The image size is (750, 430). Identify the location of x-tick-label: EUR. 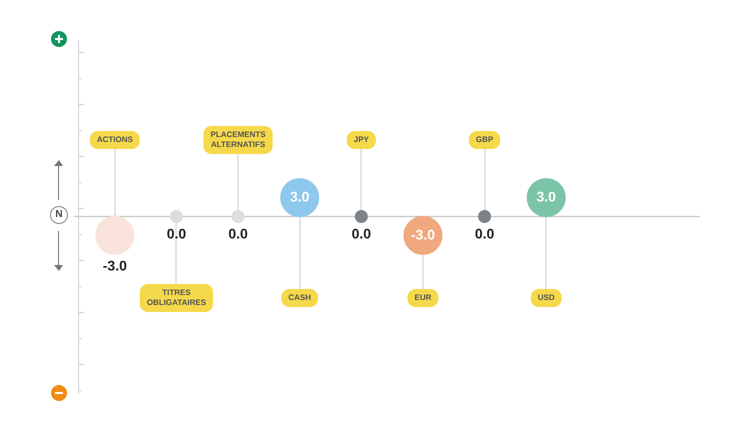
(423, 297).